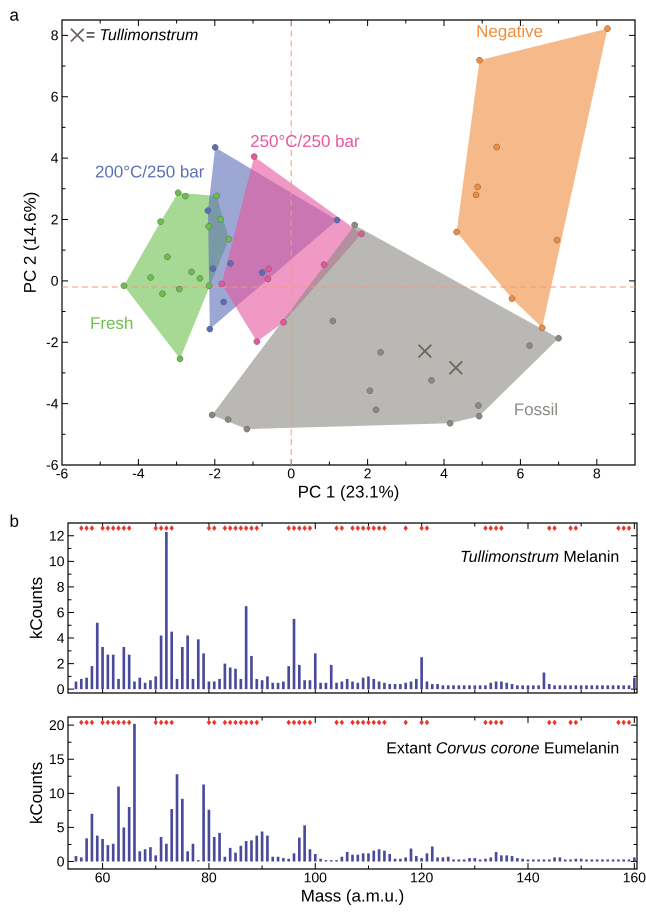 This screenshot has width=646, height=917. I want to click on x-tick-label: 8, so click(597, 473).